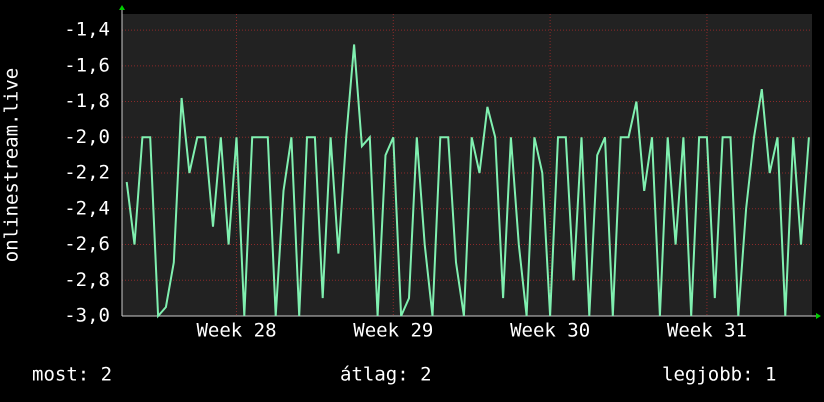  Describe the element at coordinates (87, 244) in the screenshot. I see `y-tick-label: -2,6` at that location.